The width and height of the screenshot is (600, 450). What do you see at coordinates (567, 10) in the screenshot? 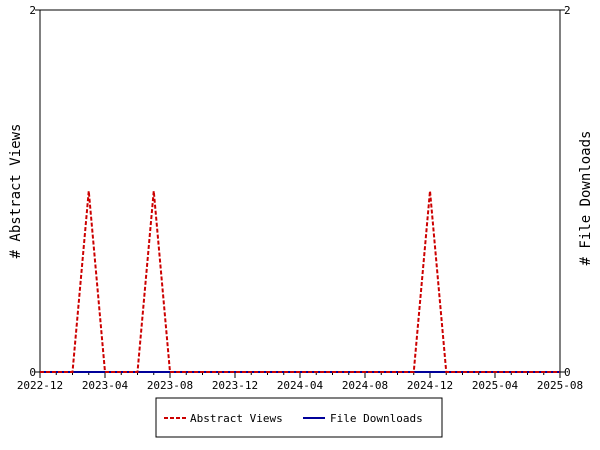
I see `y-right-tick-label: 2` at bounding box center [567, 10].